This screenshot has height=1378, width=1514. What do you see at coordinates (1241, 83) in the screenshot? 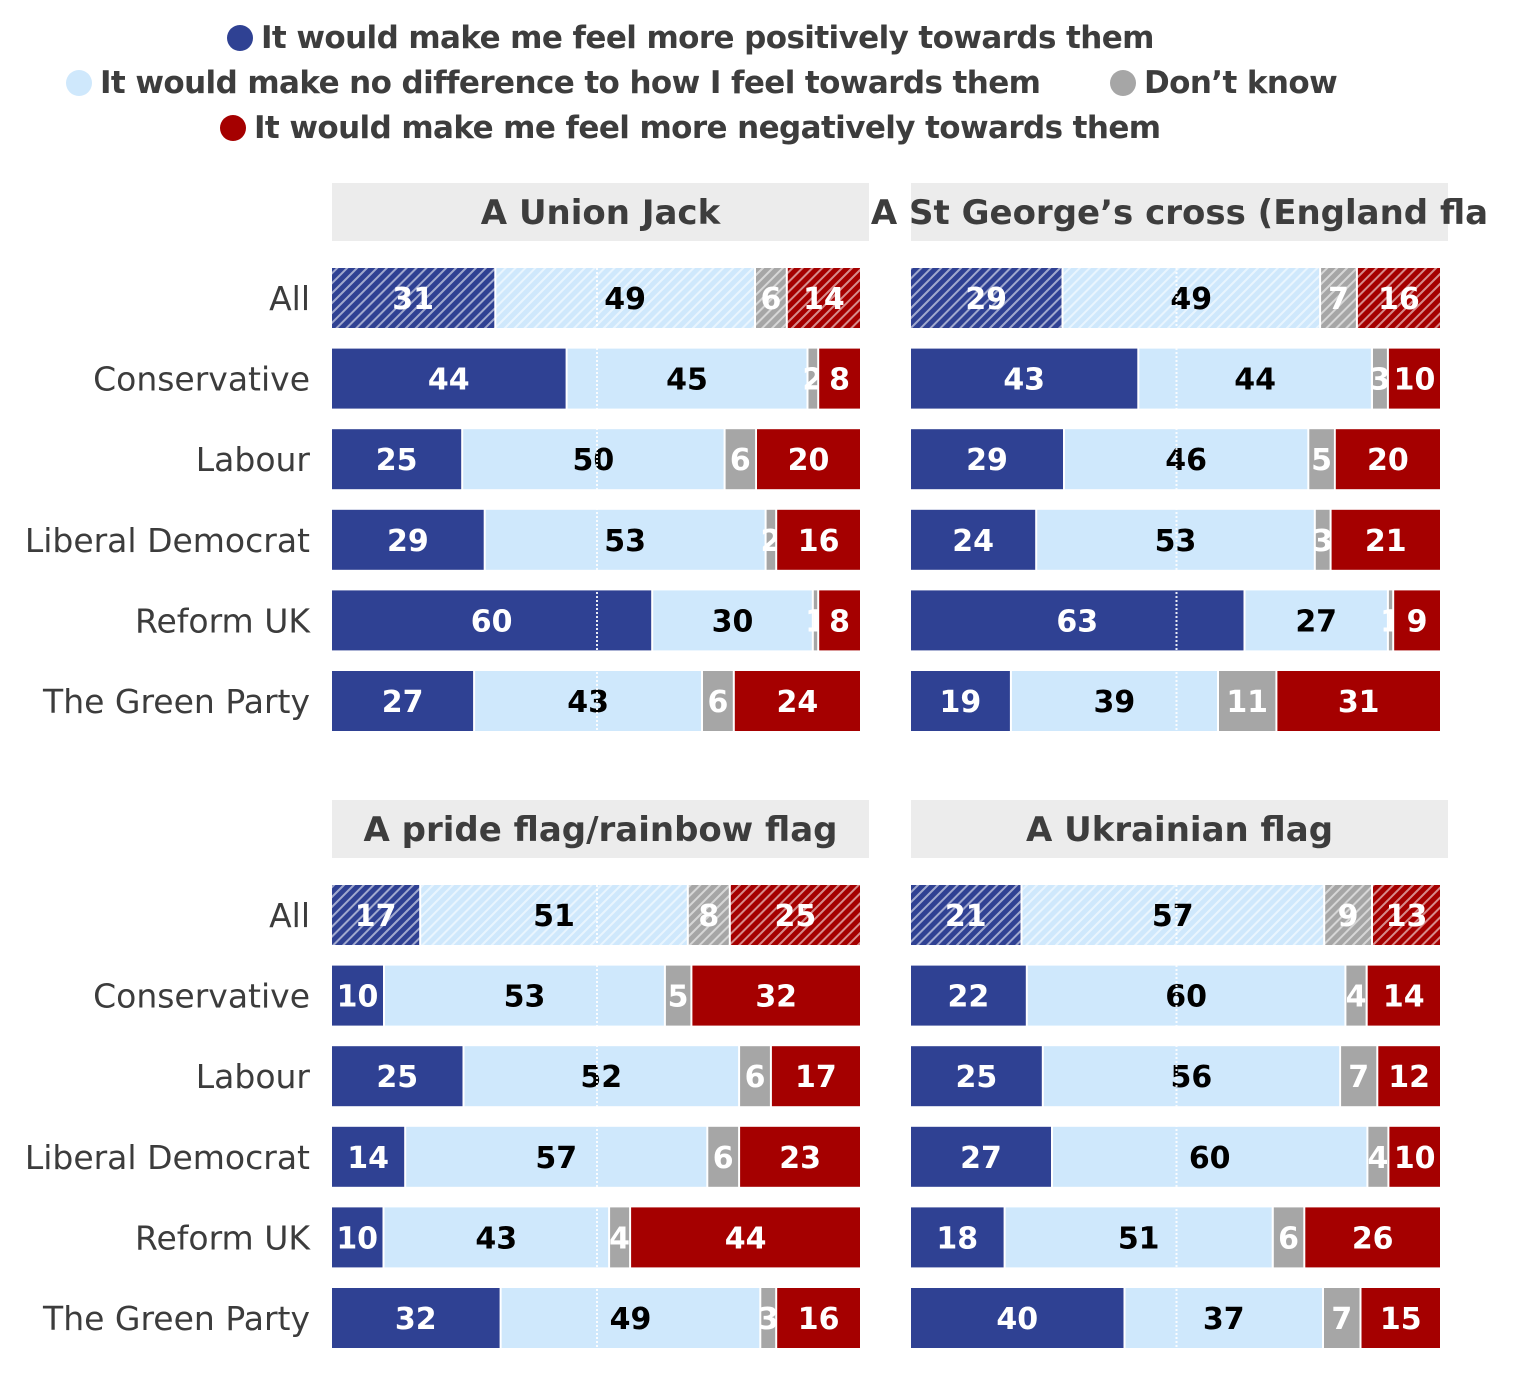
I see `legend-label-dont-know: Don’t know` at bounding box center [1241, 83].